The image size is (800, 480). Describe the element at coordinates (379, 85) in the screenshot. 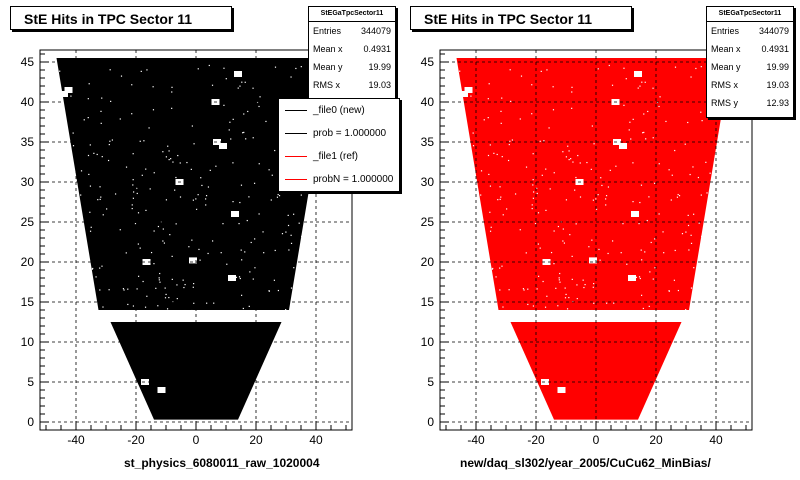

I see `left-rmsx-value: 19.03` at that location.